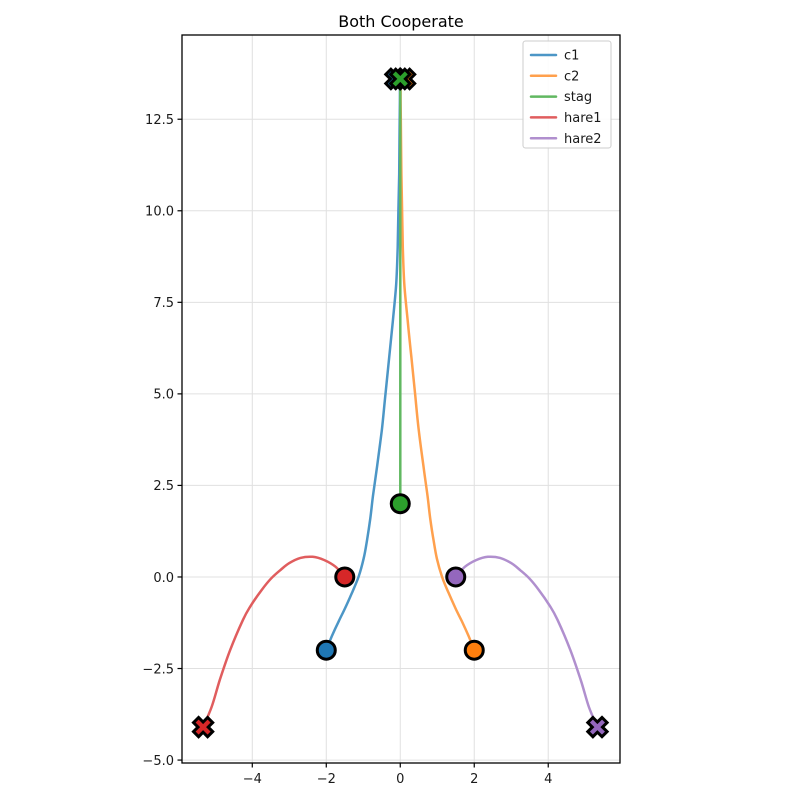 The image size is (800, 800). I want to click on y-tick-label: 7.5, so click(163, 303).